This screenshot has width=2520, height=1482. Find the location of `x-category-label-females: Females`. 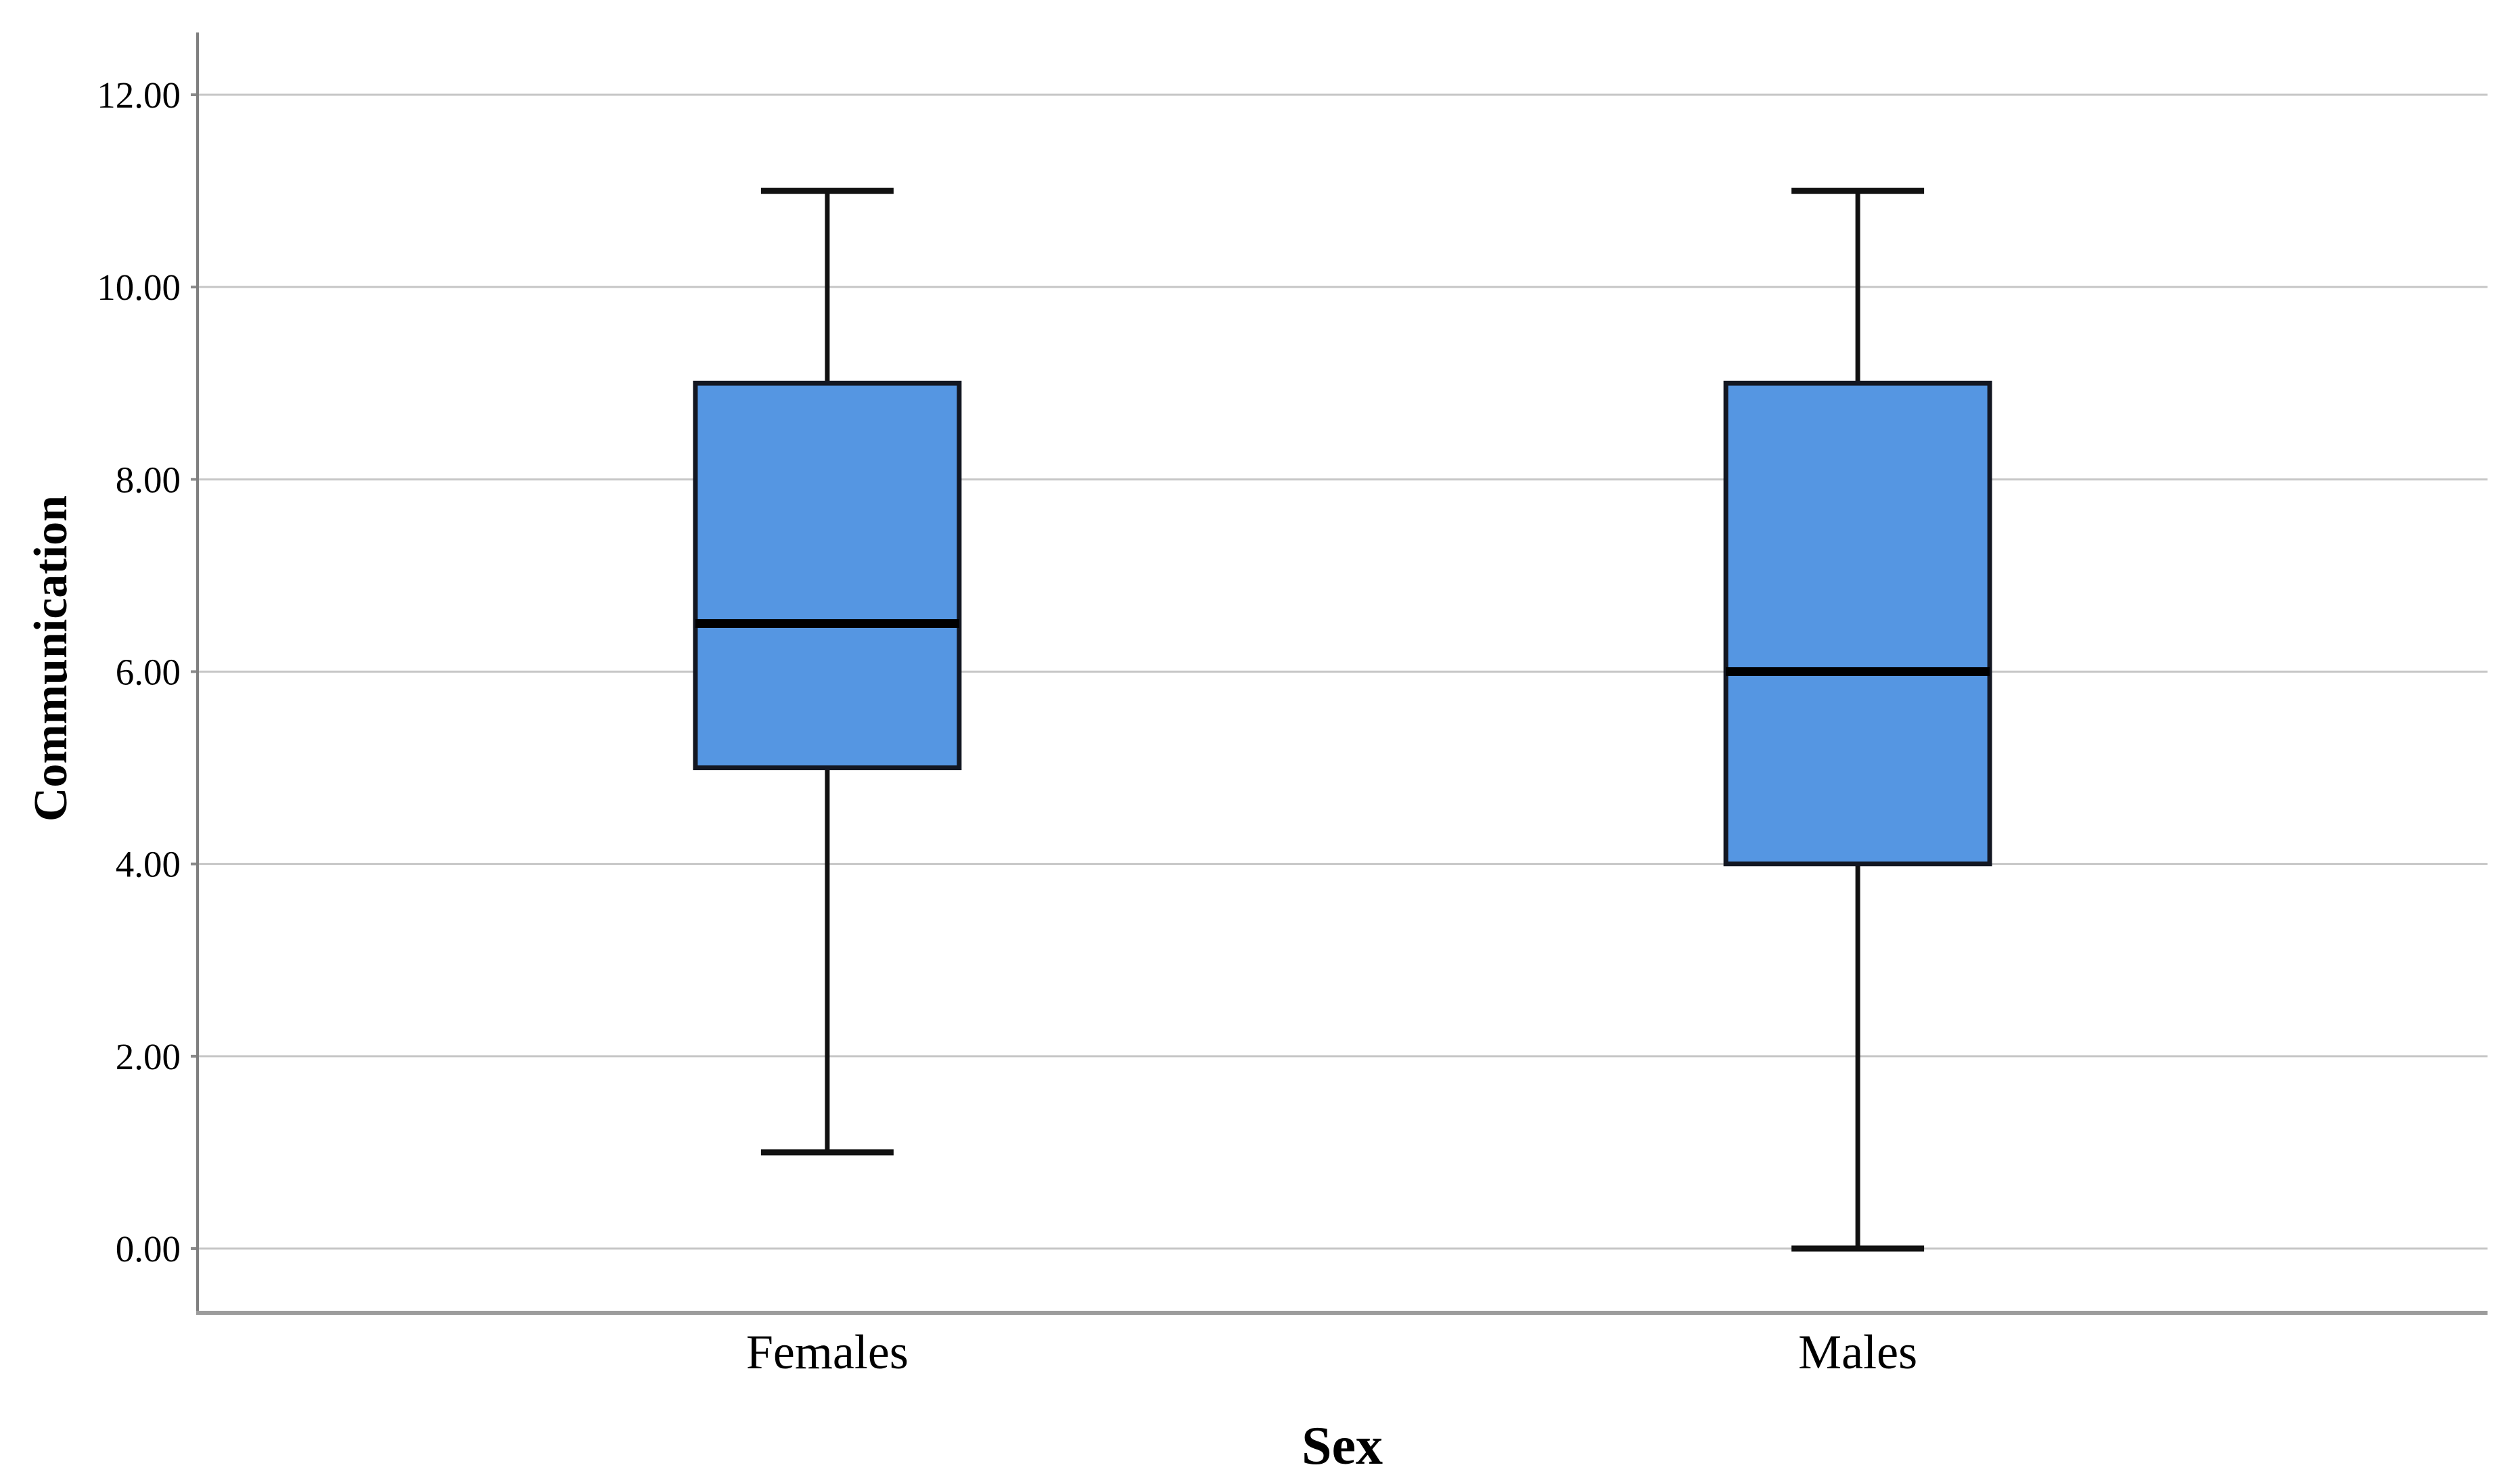

x-category-label-females: Females is located at coordinates (827, 1352).